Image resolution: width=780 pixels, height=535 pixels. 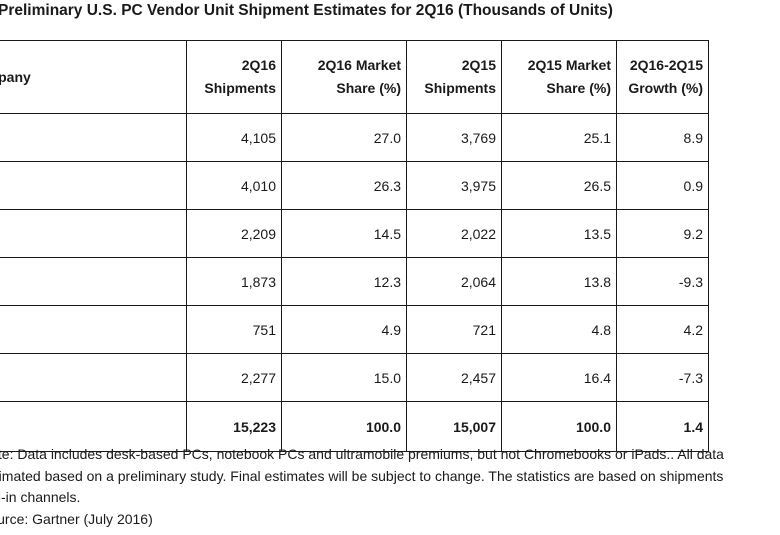 What do you see at coordinates (559, 281) in the screenshot?
I see `cell-2q15-share: 13.8` at bounding box center [559, 281].